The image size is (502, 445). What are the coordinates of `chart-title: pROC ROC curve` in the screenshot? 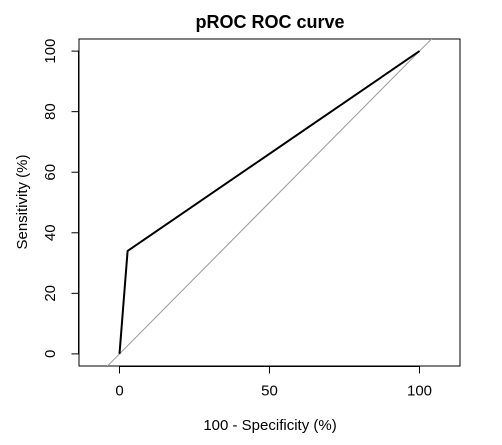 It's located at (269, 22).